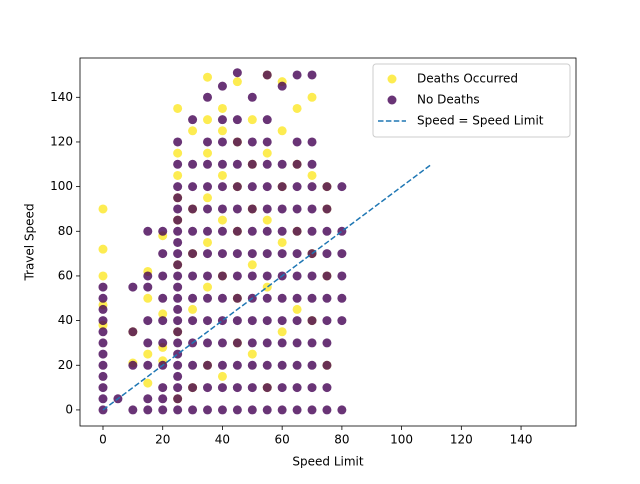  What do you see at coordinates (480, 121) in the screenshot?
I see `legend-label: Speed = Speed Limit` at bounding box center [480, 121].